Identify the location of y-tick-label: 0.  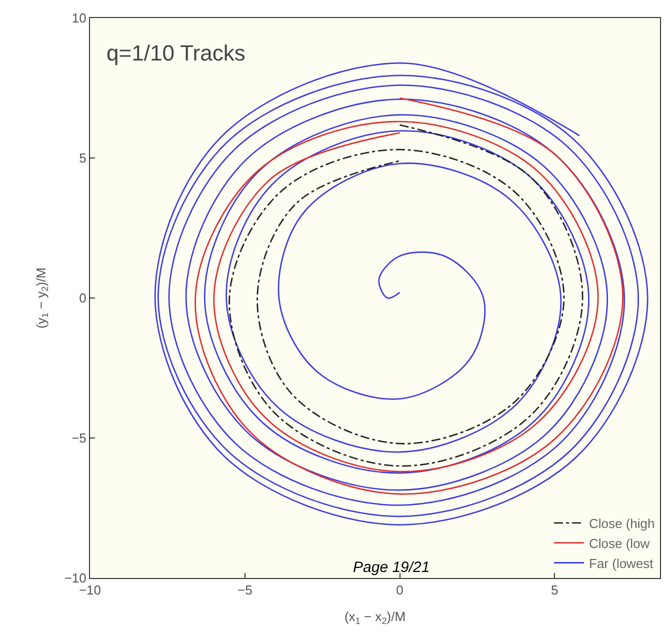
(82, 298).